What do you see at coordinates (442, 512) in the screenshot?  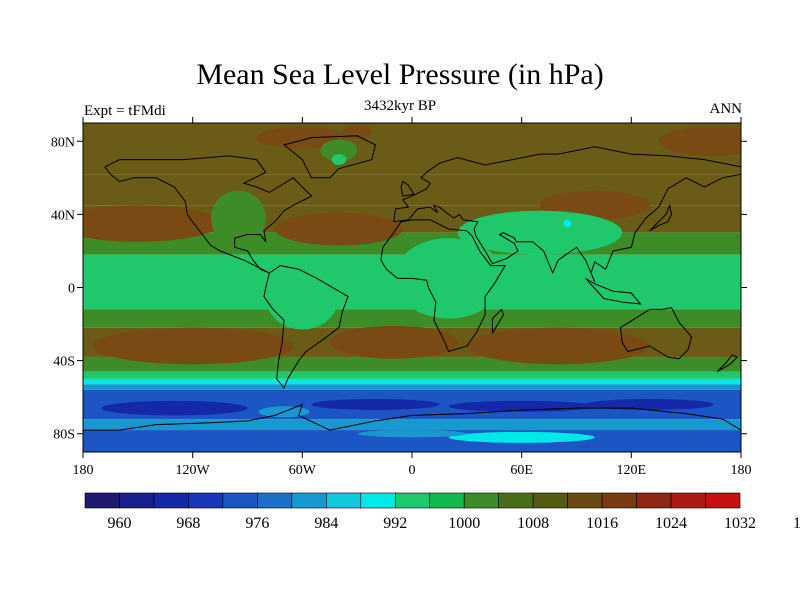 I see `colorbar: 960 968 976 984 992 1000 1008 1016 1024 1032 1040` at bounding box center [442, 512].